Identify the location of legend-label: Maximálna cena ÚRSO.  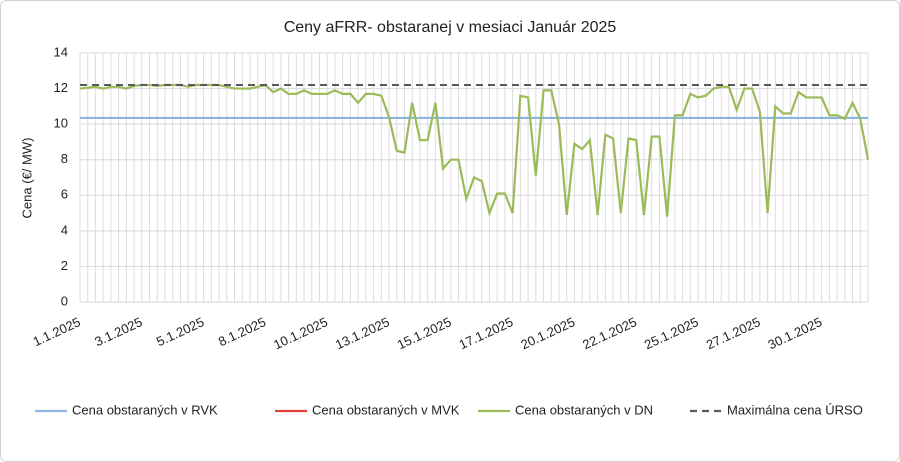
(795, 409).